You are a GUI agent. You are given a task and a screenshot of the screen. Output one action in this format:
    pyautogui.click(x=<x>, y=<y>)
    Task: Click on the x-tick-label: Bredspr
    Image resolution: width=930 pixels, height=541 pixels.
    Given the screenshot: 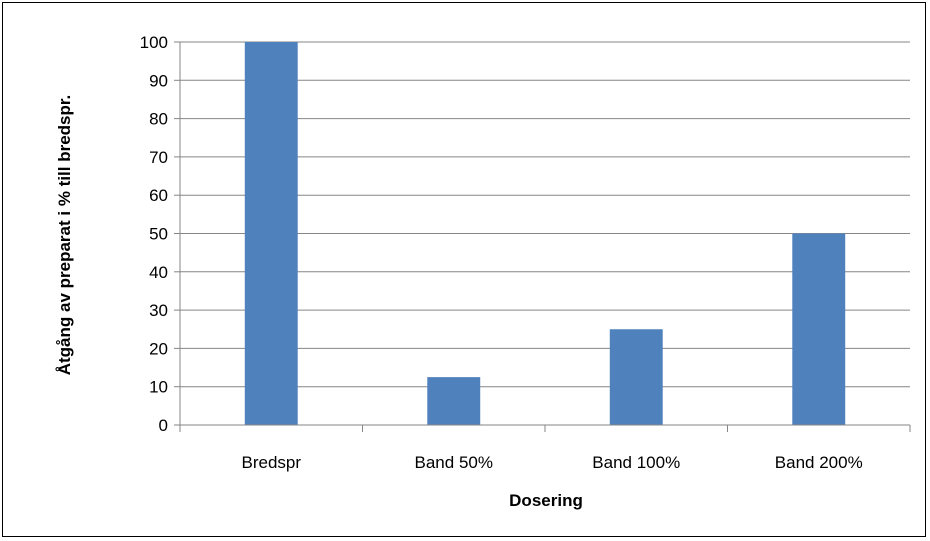 What is the action you would take?
    pyautogui.click(x=271, y=462)
    